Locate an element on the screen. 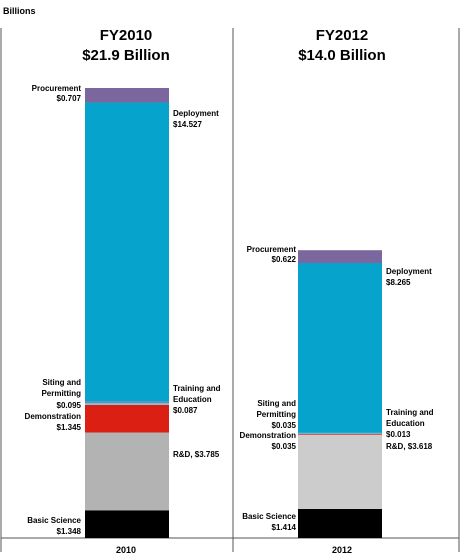  label-training-2010-line2: Education is located at coordinates (192, 399).